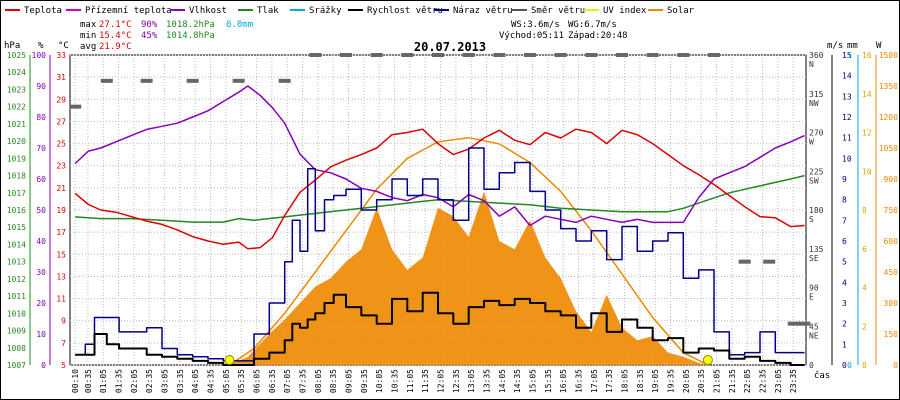  What do you see at coordinates (849, 365) in the screenshot?
I see `y-tick-label-mm: 0` at bounding box center [849, 365].